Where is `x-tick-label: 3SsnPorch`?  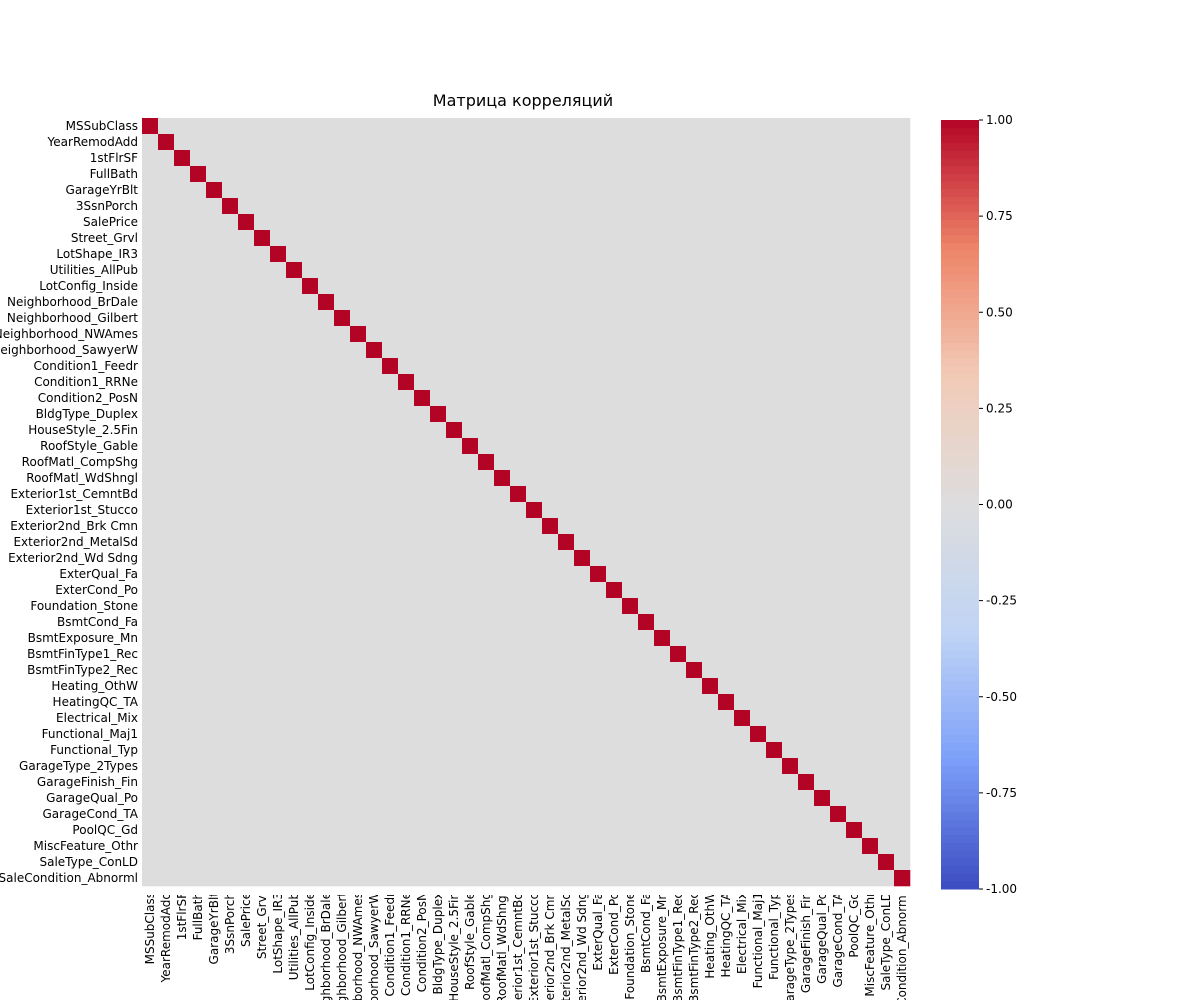 x-tick-label: 3SsnPorch is located at coordinates (230, 923).